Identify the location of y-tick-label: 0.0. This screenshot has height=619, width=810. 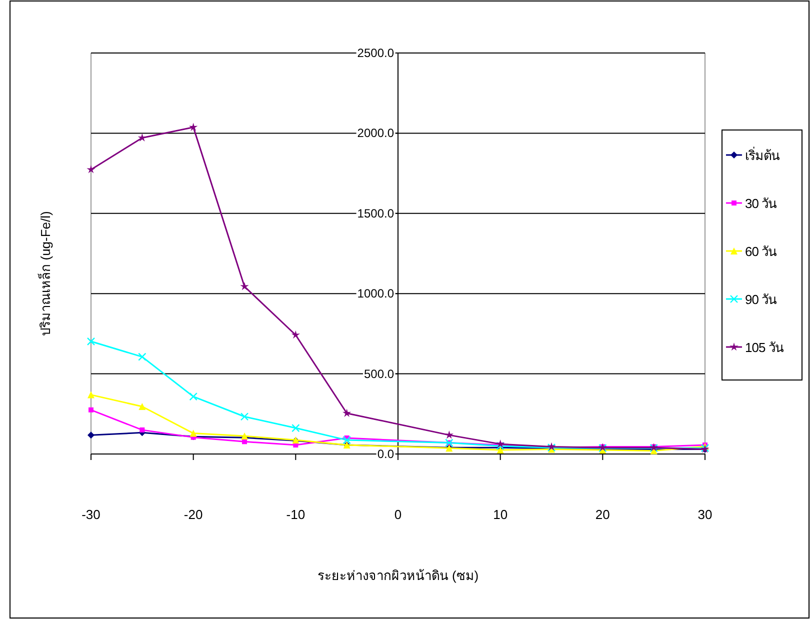
(385, 454).